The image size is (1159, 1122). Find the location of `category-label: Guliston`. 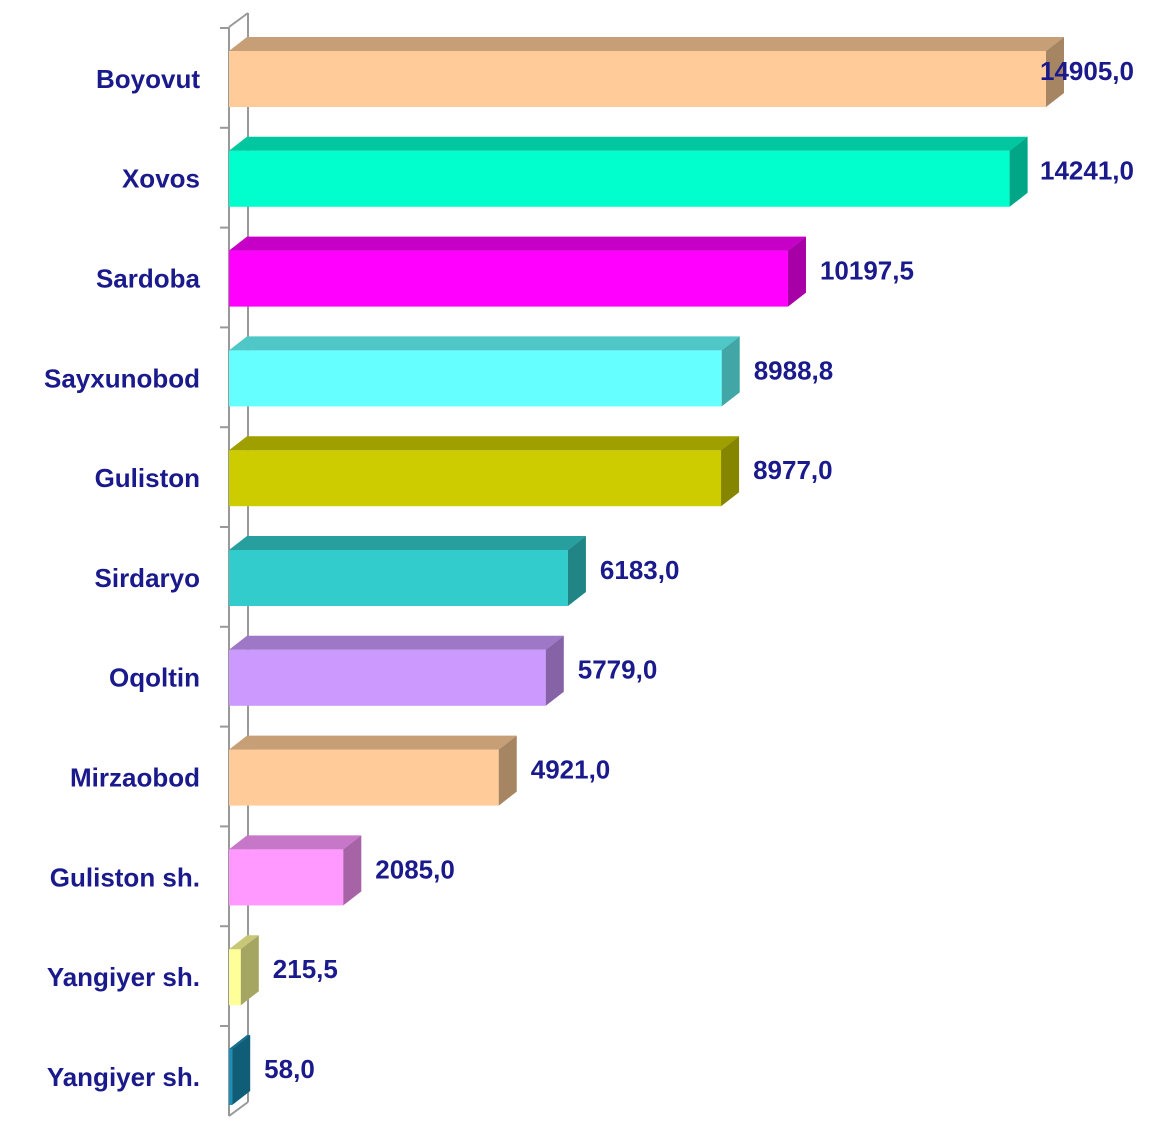

category-label: Guliston is located at coordinates (147, 478).